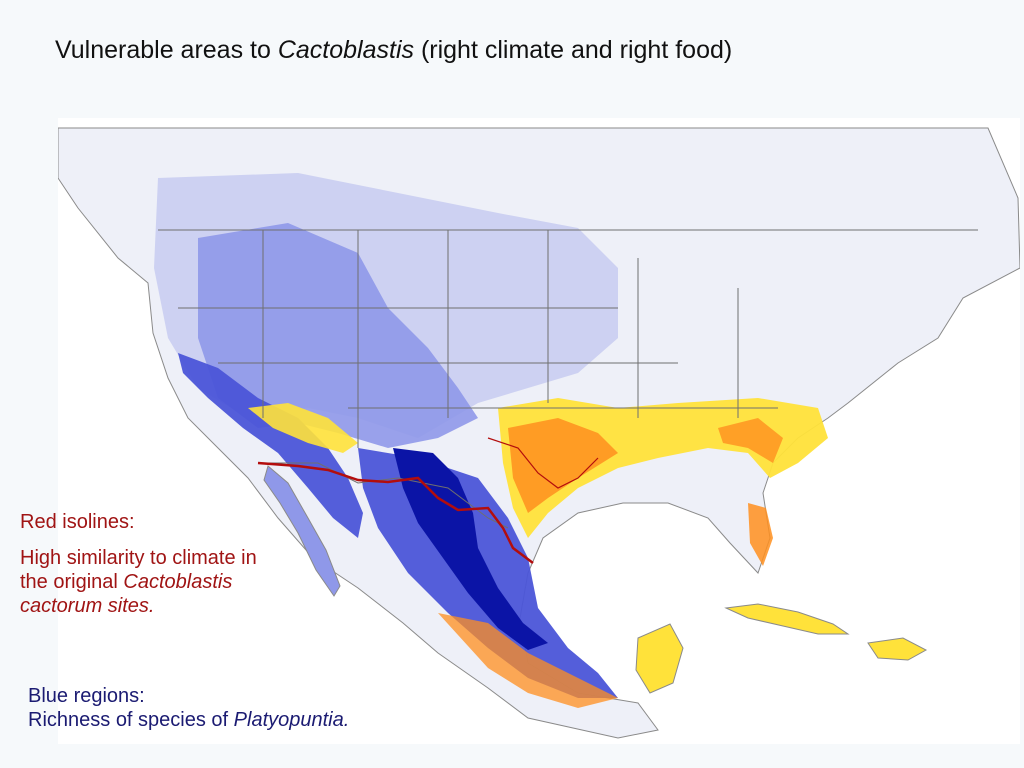 This screenshot has height=768, width=1024. Describe the element at coordinates (77, 522) in the screenshot. I see `red-legend-heading: Red isolines:` at that location.